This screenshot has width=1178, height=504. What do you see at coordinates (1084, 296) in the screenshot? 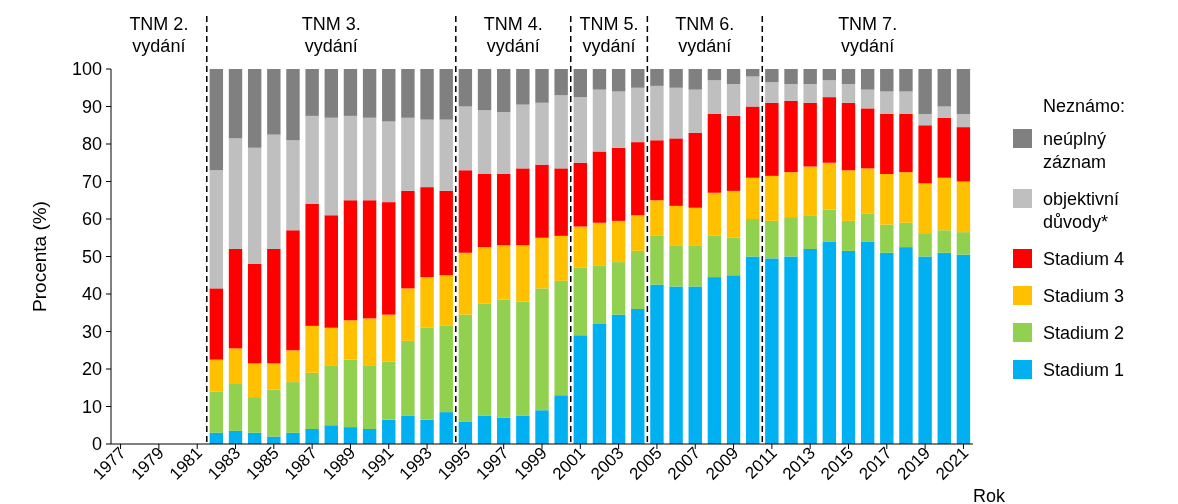
I see `legend-label: Stadium 3` at bounding box center [1084, 296].